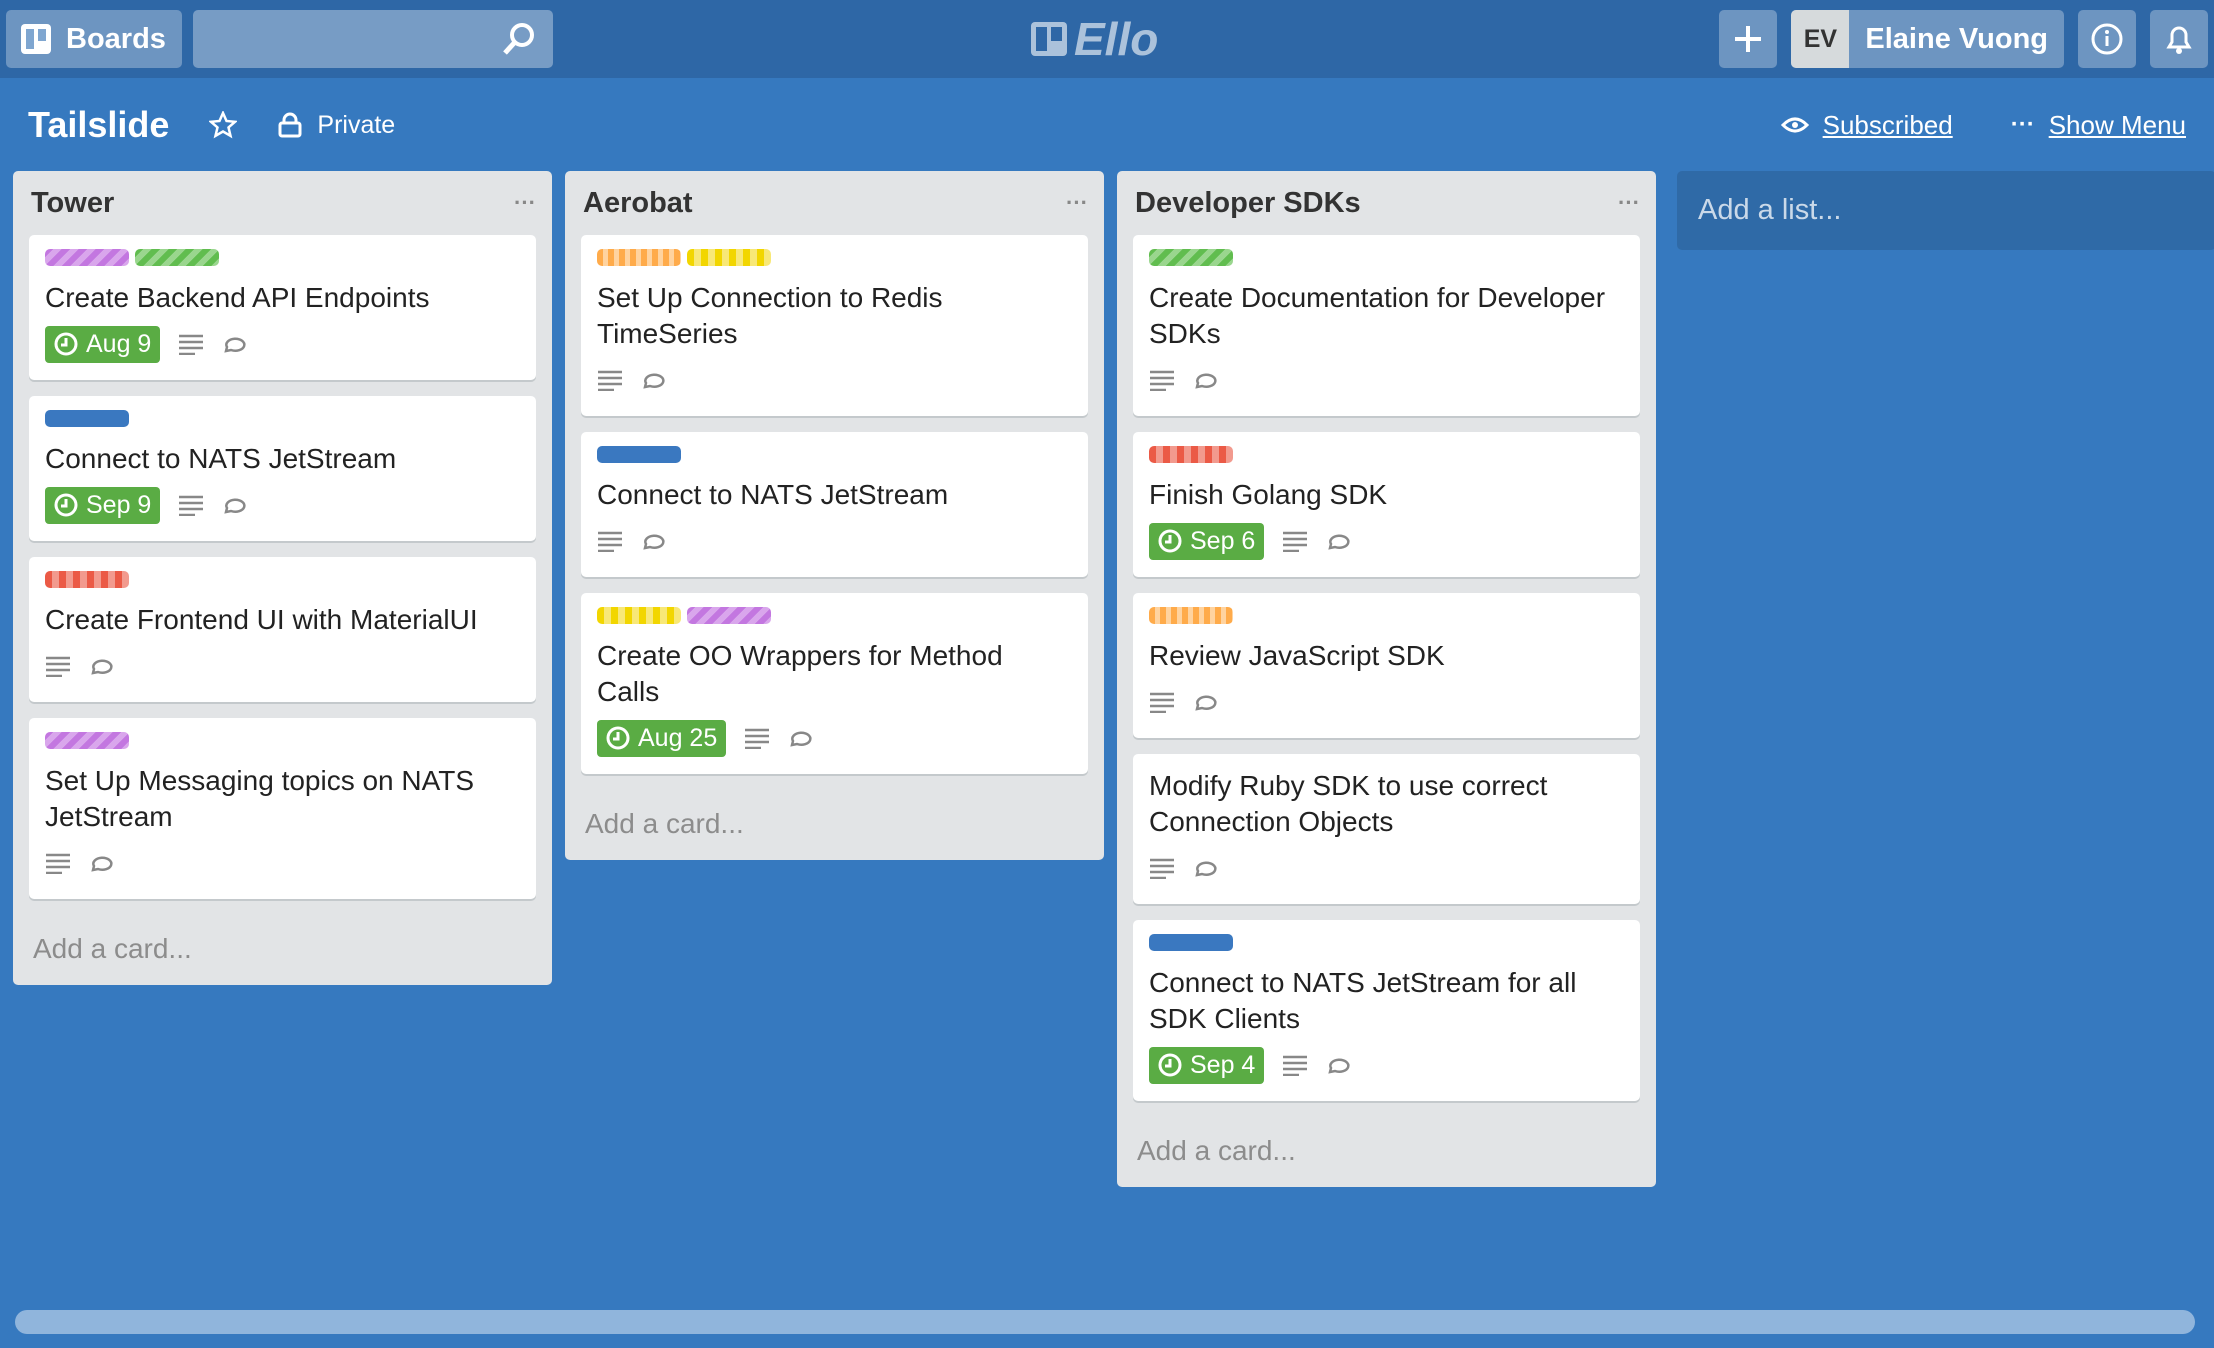 This screenshot has width=2214, height=1348. I want to click on notifications-button, so click(2179, 39).